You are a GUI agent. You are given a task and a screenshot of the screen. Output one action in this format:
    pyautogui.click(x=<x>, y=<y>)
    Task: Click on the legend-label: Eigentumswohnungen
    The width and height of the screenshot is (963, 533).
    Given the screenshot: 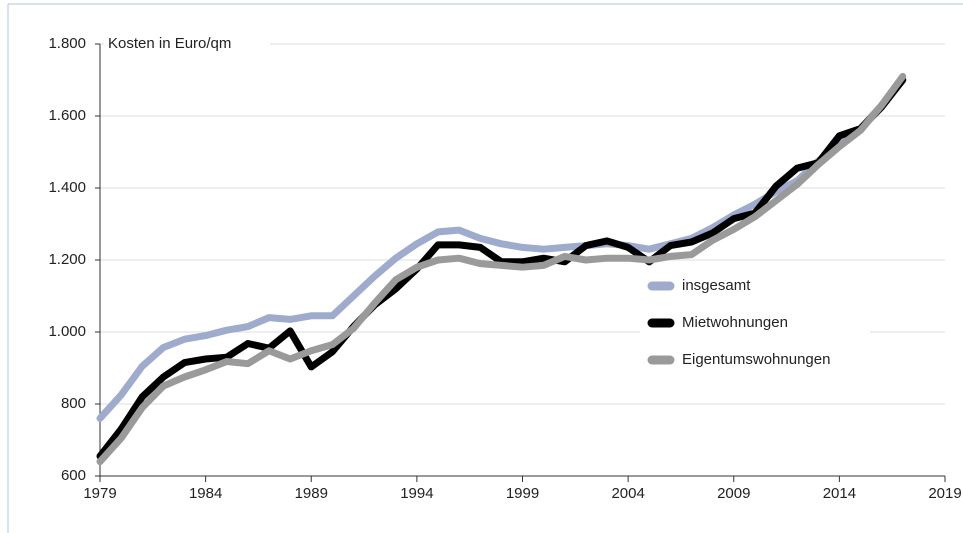 What is the action you would take?
    pyautogui.click(x=756, y=359)
    